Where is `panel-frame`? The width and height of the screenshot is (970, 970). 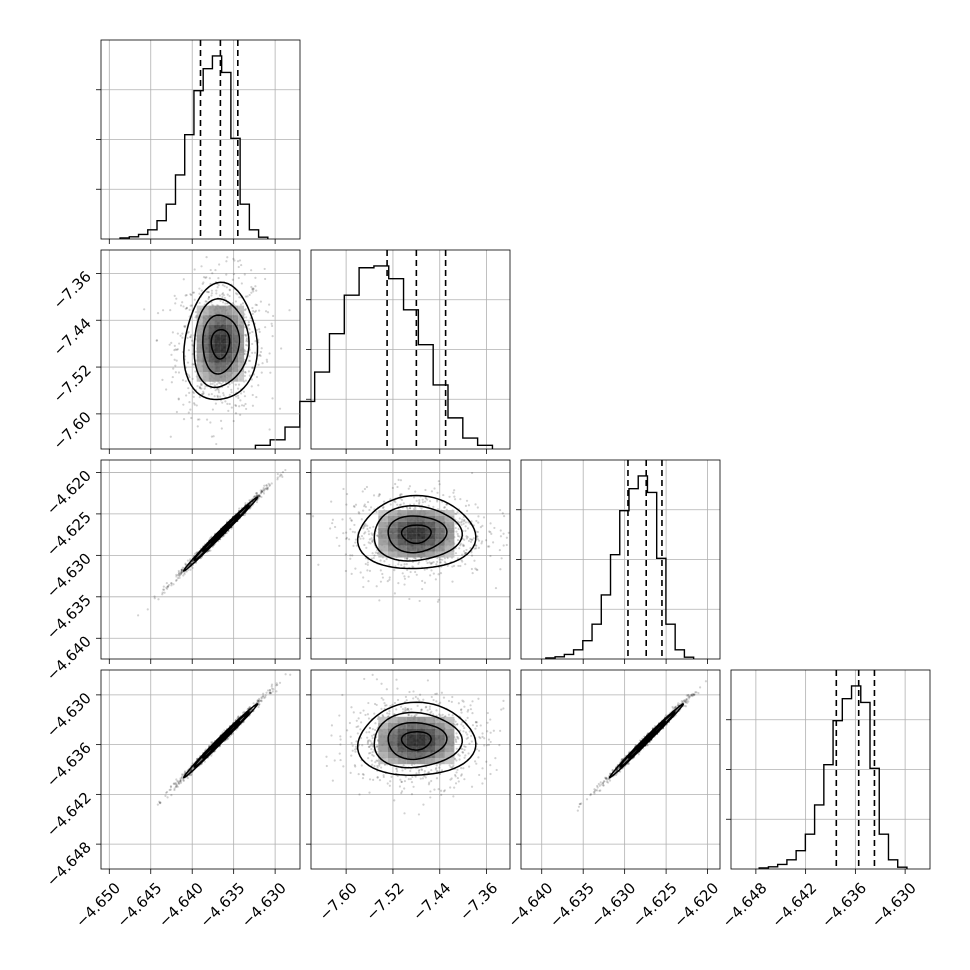 panel-frame is located at coordinates (200, 769).